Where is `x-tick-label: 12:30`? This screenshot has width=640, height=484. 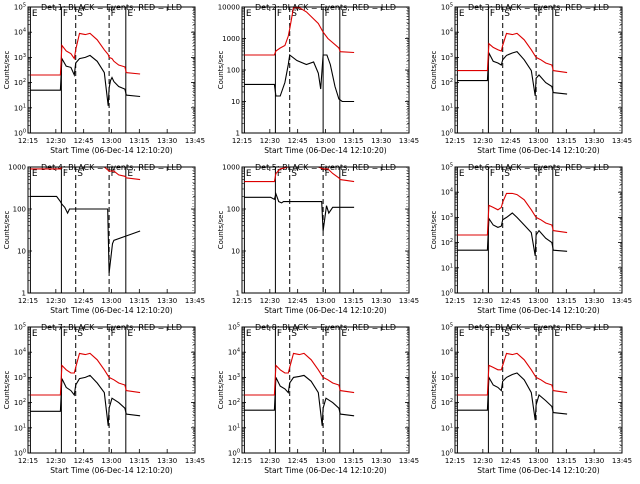
x-tick-label: 12:30 is located at coordinates (483, 301).